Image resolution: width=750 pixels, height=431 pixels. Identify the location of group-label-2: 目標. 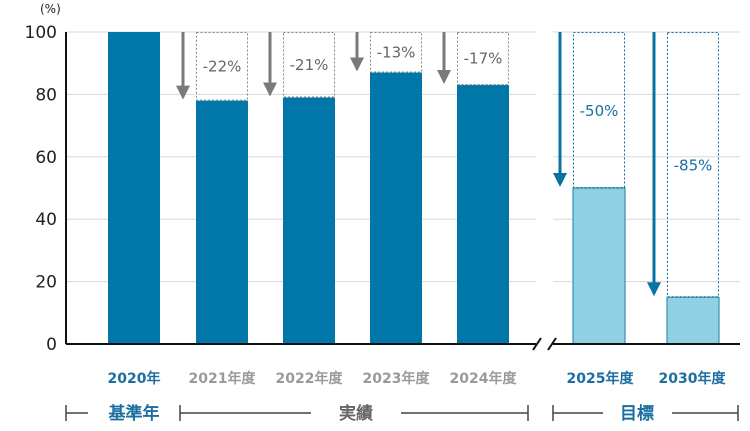
(637, 413).